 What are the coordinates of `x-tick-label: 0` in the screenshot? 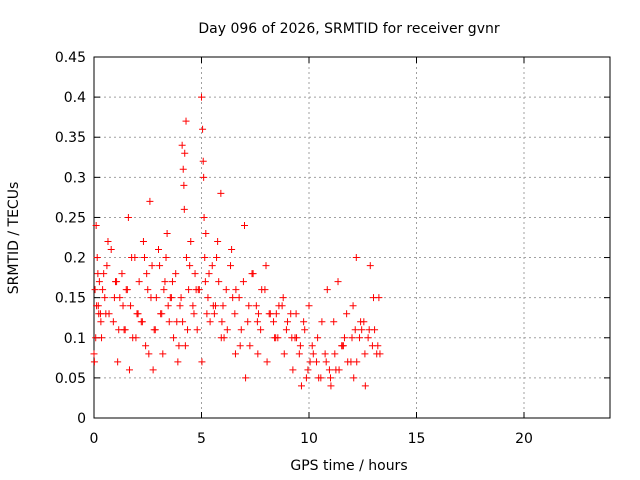 It's located at (94, 439).